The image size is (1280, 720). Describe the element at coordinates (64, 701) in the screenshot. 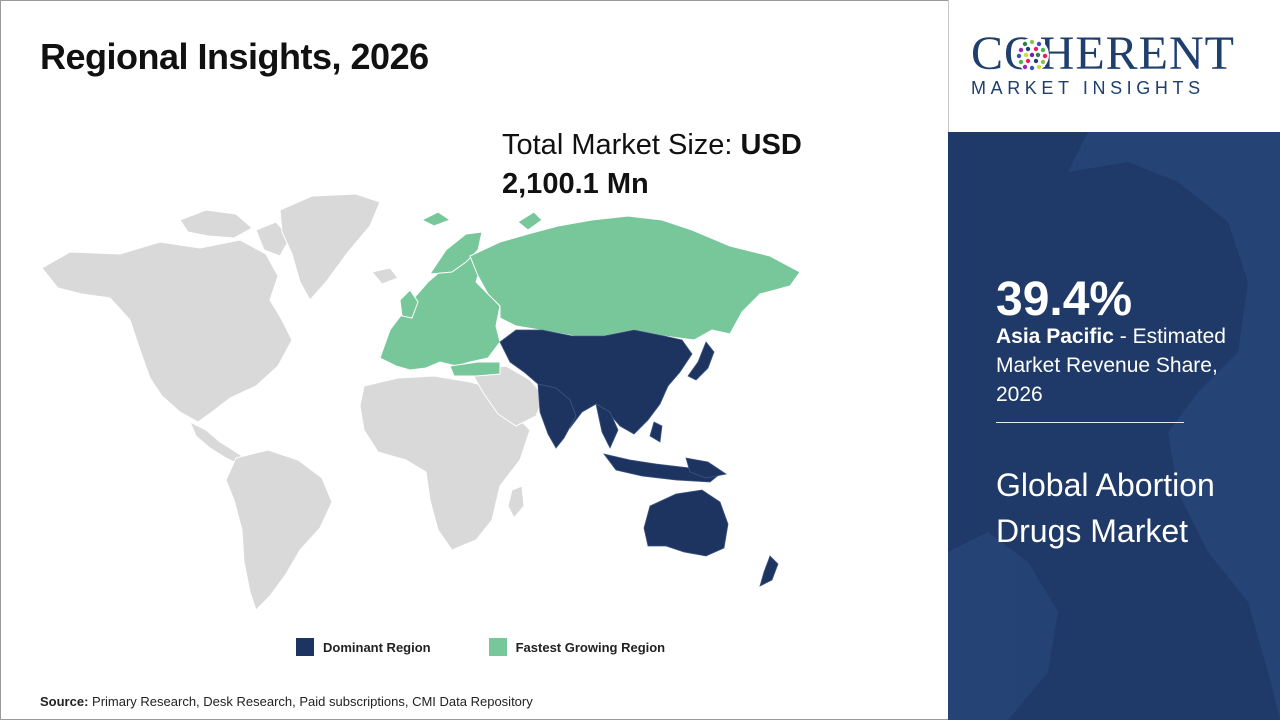

I see `source-label: Source:` at that location.